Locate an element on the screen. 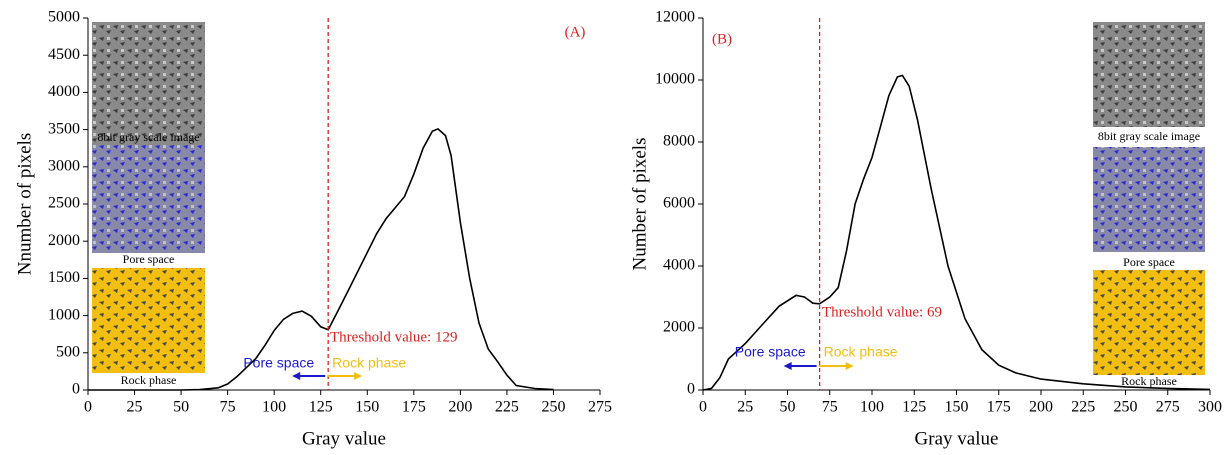  y-tick-label: 500 is located at coordinates (68, 351).